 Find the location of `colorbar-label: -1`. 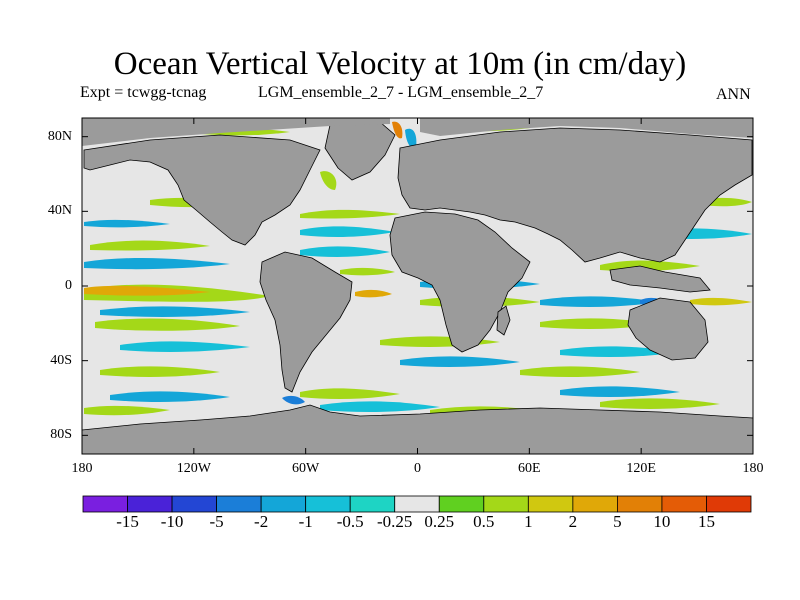

colorbar-label: -1 is located at coordinates (305, 521).